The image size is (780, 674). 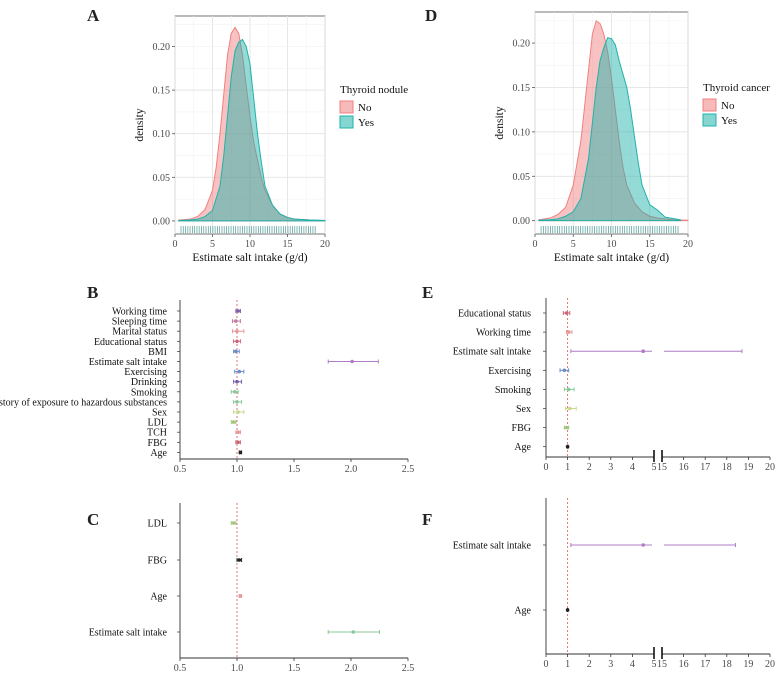 I want to click on y-tick-label: 0.20, so click(x=162, y=47).